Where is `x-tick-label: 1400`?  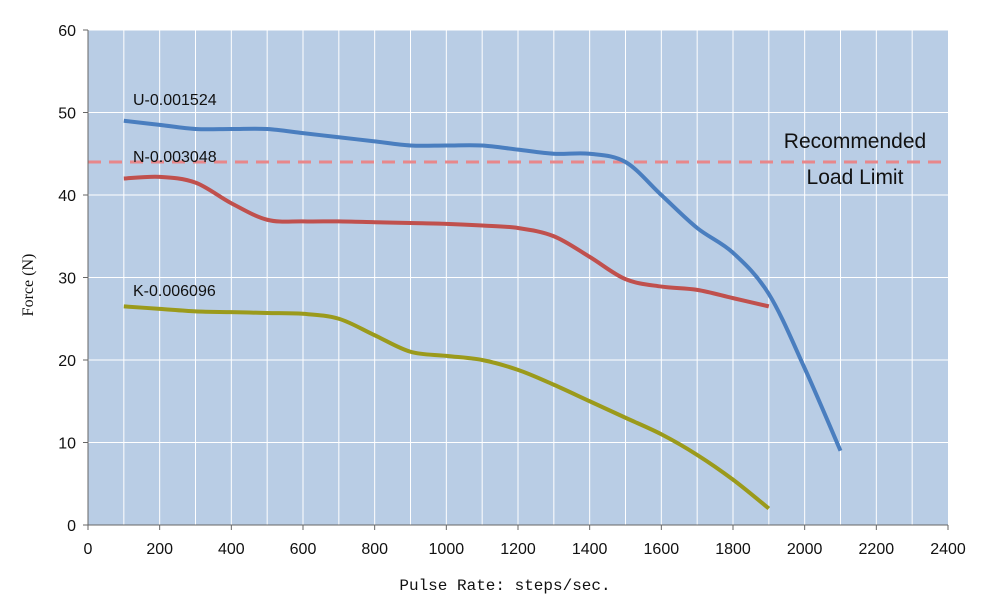
x-tick-label: 1400 is located at coordinates (590, 549).